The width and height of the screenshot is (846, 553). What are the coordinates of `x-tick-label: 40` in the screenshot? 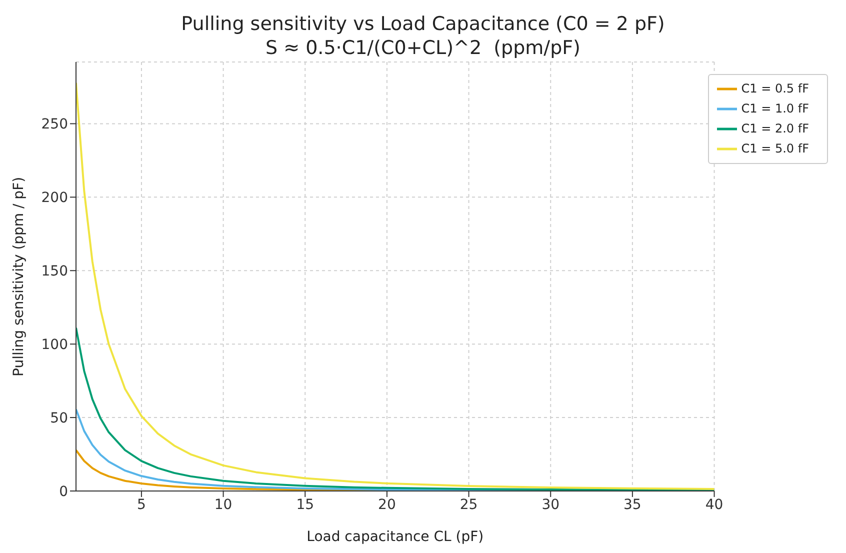 It's located at (714, 504).